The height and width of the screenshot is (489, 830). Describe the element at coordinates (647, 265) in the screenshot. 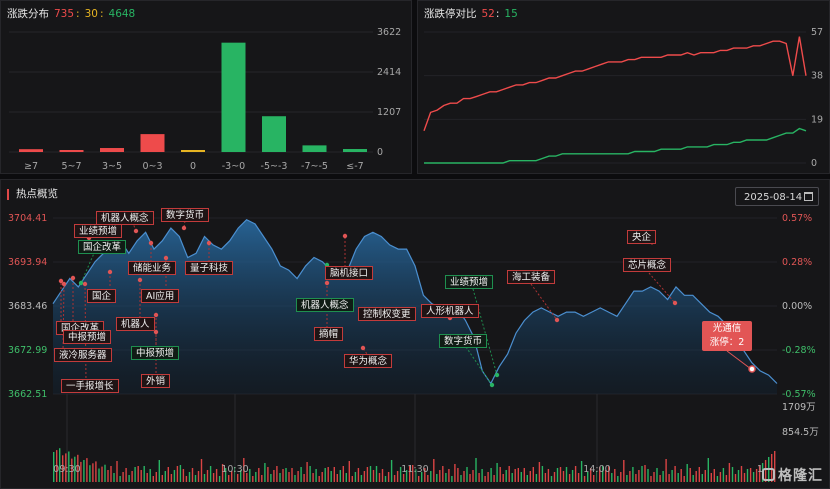

I see `hotspot-tag: 芯片概念` at that location.